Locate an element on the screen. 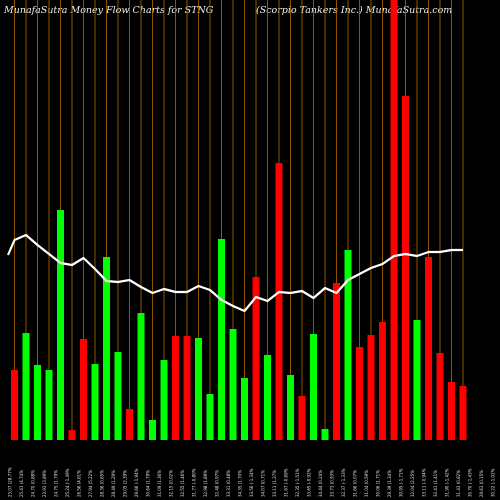 The width and height of the screenshot is (500, 500). x-tick-label: 32.04 (2.25% is located at coordinates (412, 483).